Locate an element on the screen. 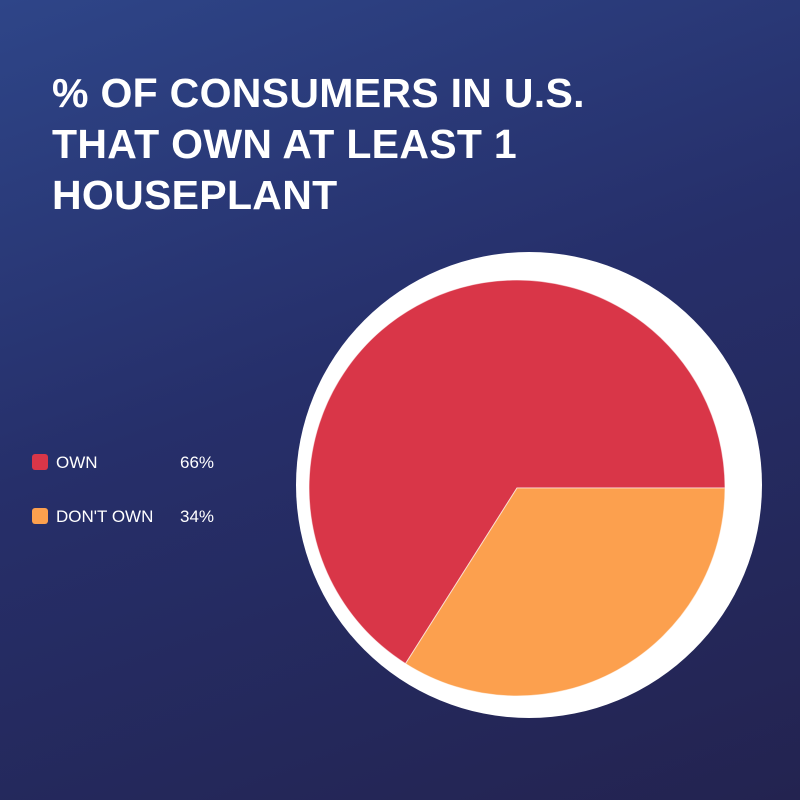  legend-item-dont-own: DON'T OWN 34% is located at coordinates (142, 517).